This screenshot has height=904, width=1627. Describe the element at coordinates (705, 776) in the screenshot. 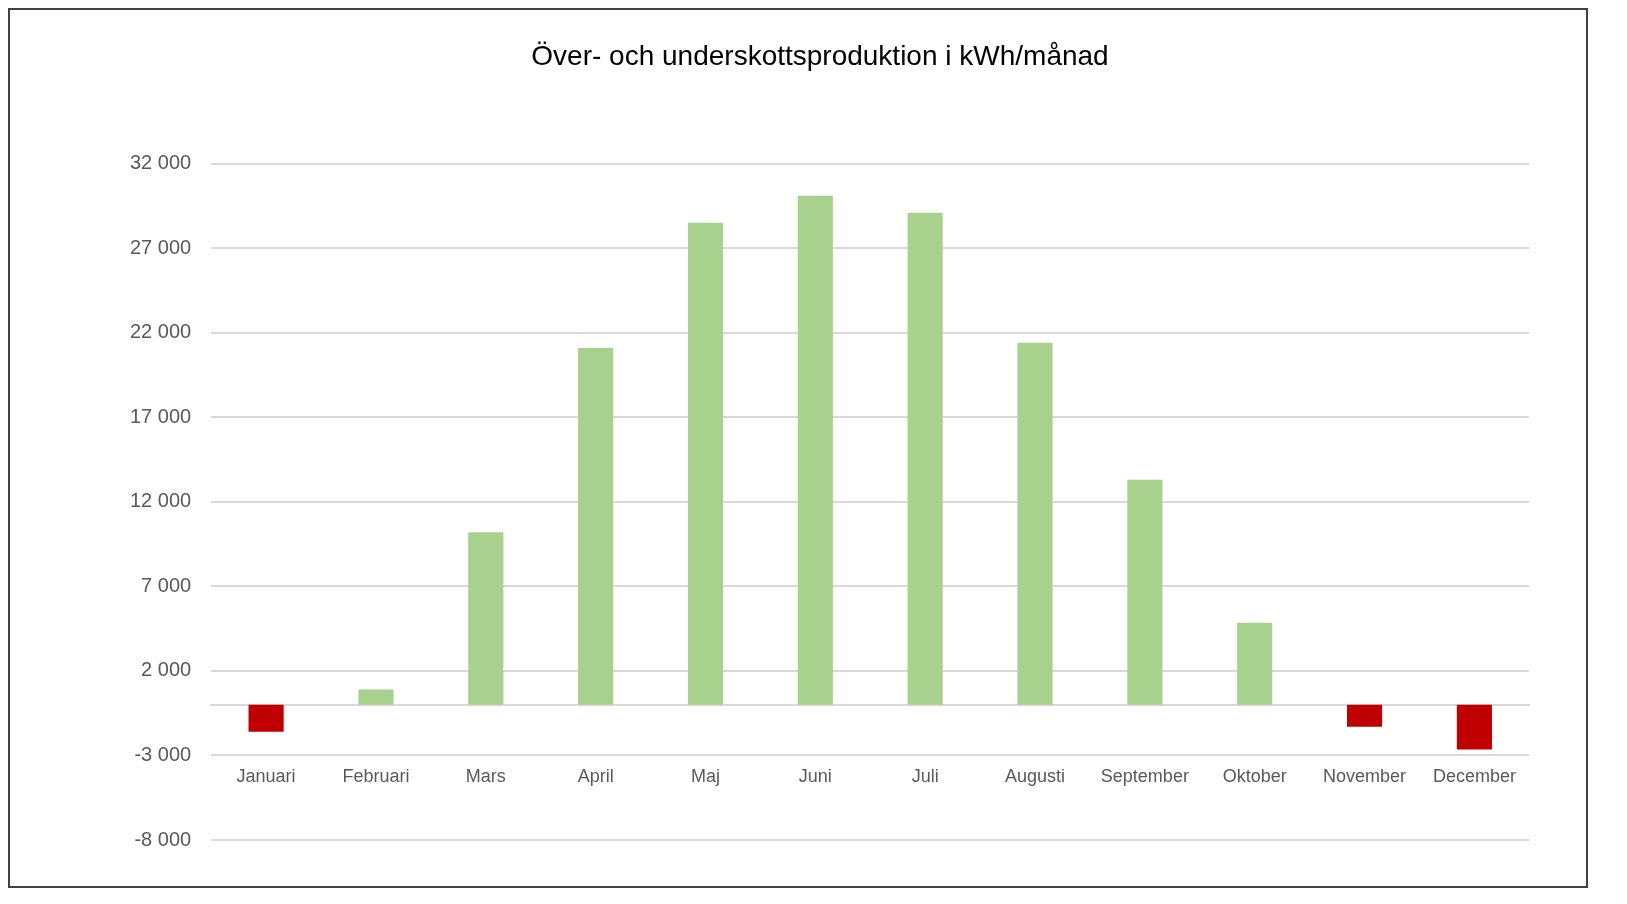

I see `x-tick-label: Maj` at that location.